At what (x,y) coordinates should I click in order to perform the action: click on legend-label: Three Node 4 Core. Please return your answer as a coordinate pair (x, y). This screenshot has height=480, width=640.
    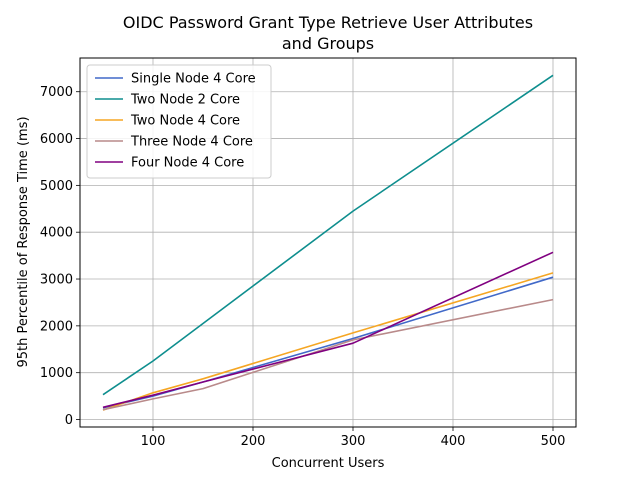
    Looking at the image, I should click on (191, 142).